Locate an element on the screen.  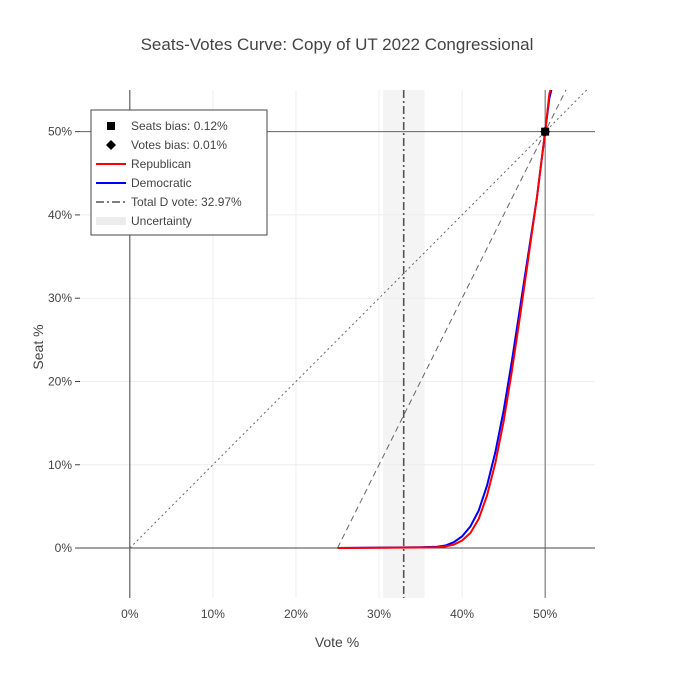
legend-label: Votes bias: 0.01% is located at coordinates (179, 145).